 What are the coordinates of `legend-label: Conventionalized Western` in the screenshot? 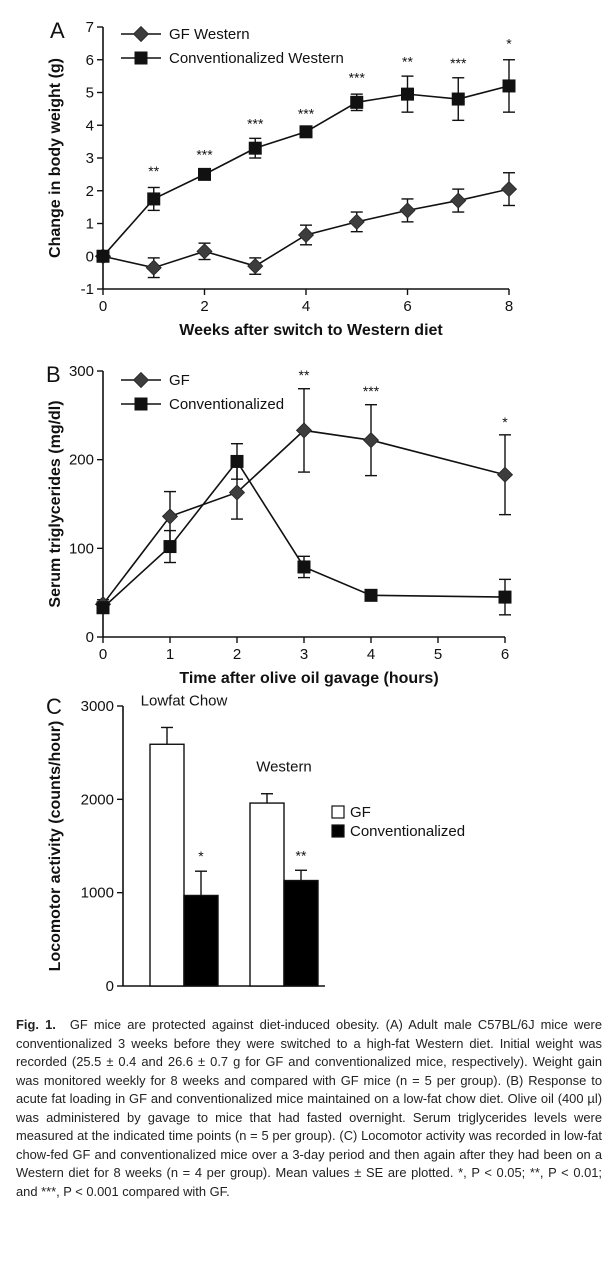 It's located at (256, 58).